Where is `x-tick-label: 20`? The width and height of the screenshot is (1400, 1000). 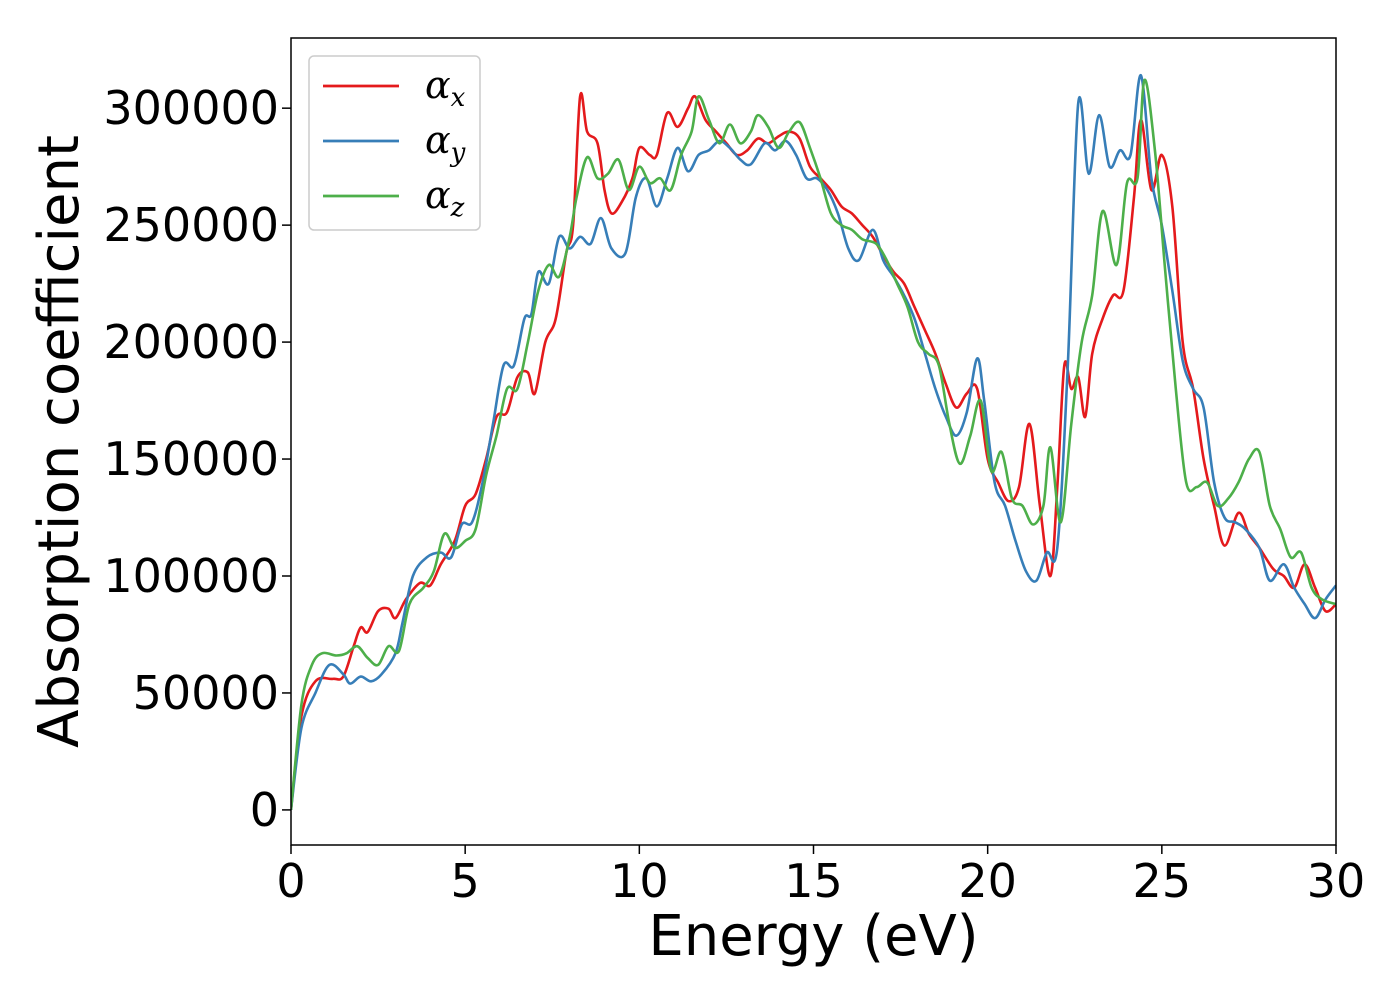 x-tick-label: 20 is located at coordinates (987, 881).